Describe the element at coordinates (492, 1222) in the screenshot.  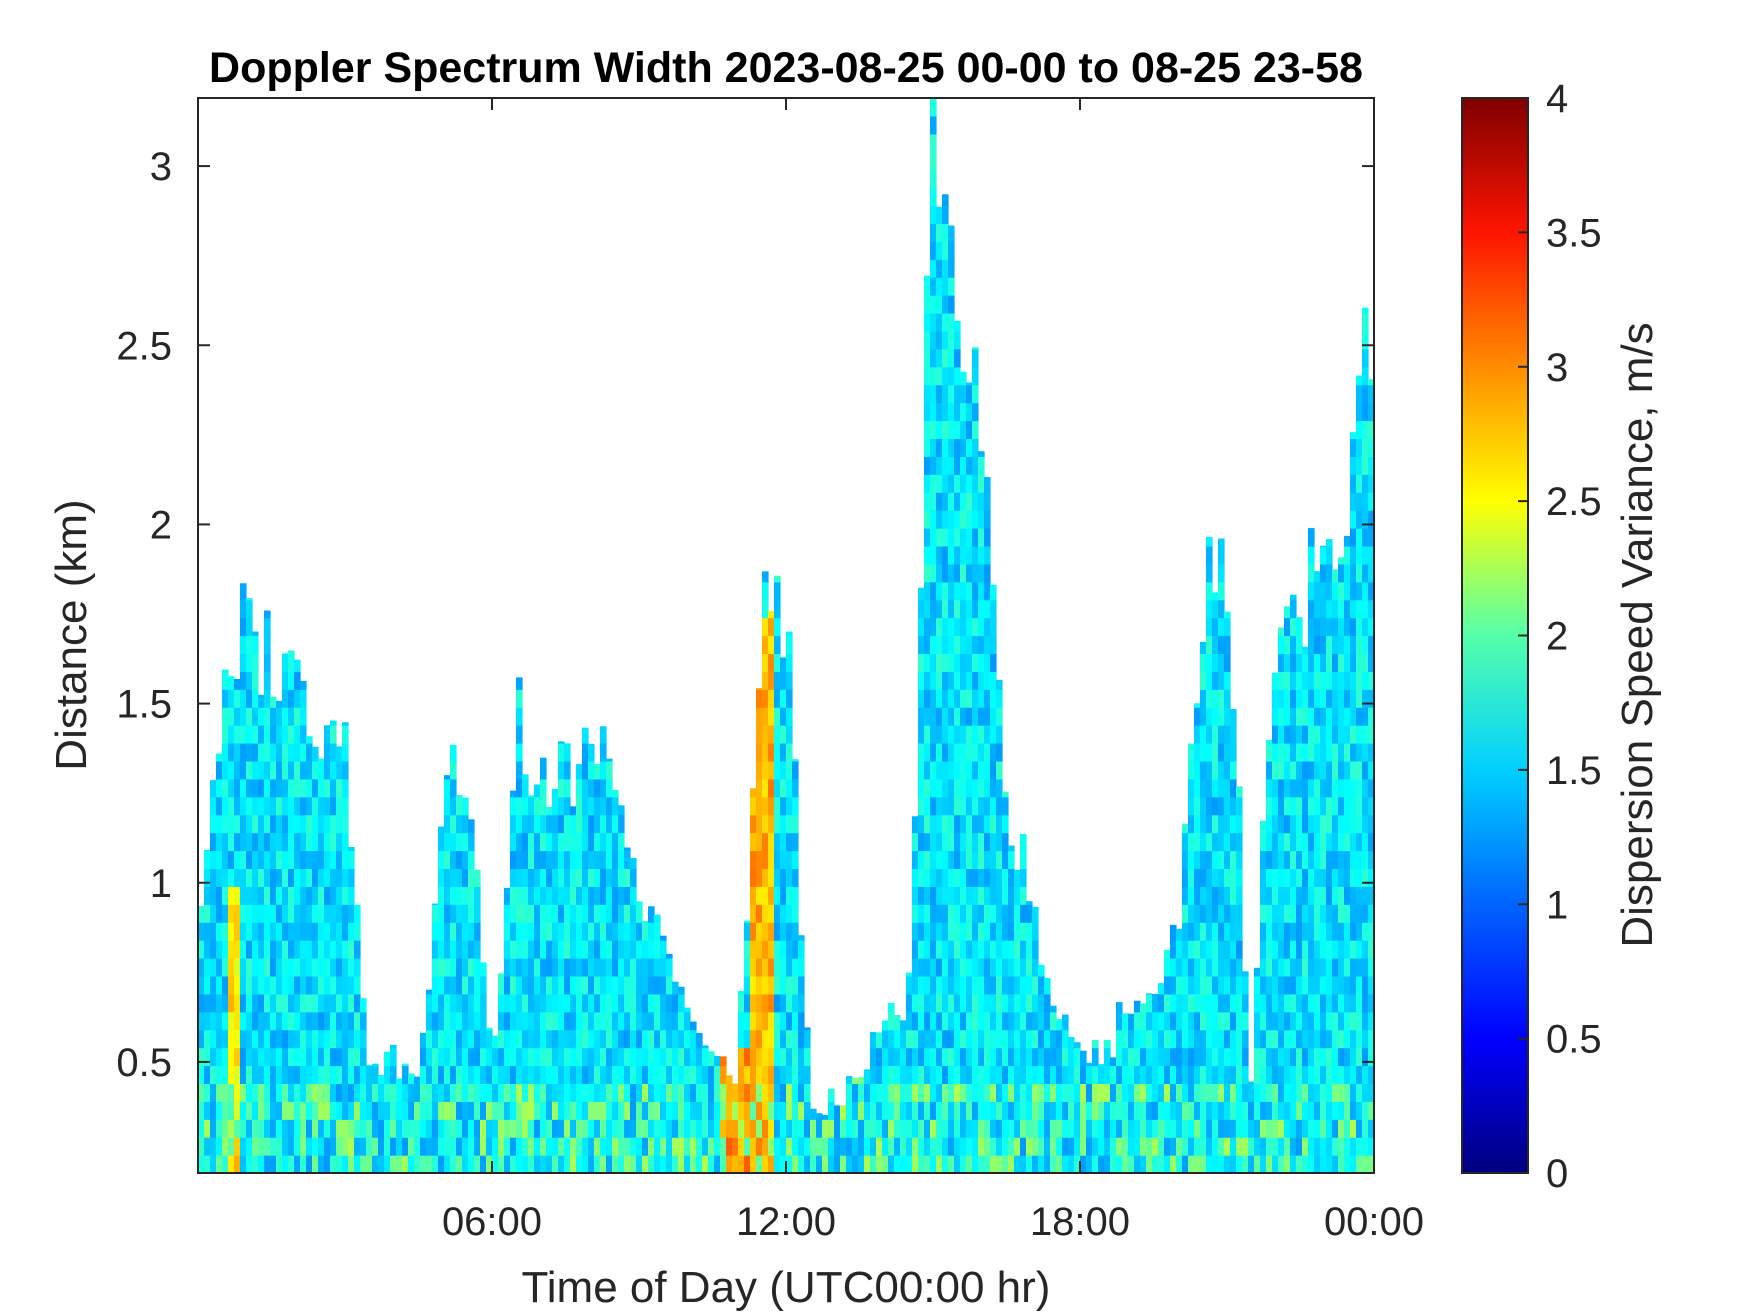
I see `x-tick-label: 06:00` at that location.